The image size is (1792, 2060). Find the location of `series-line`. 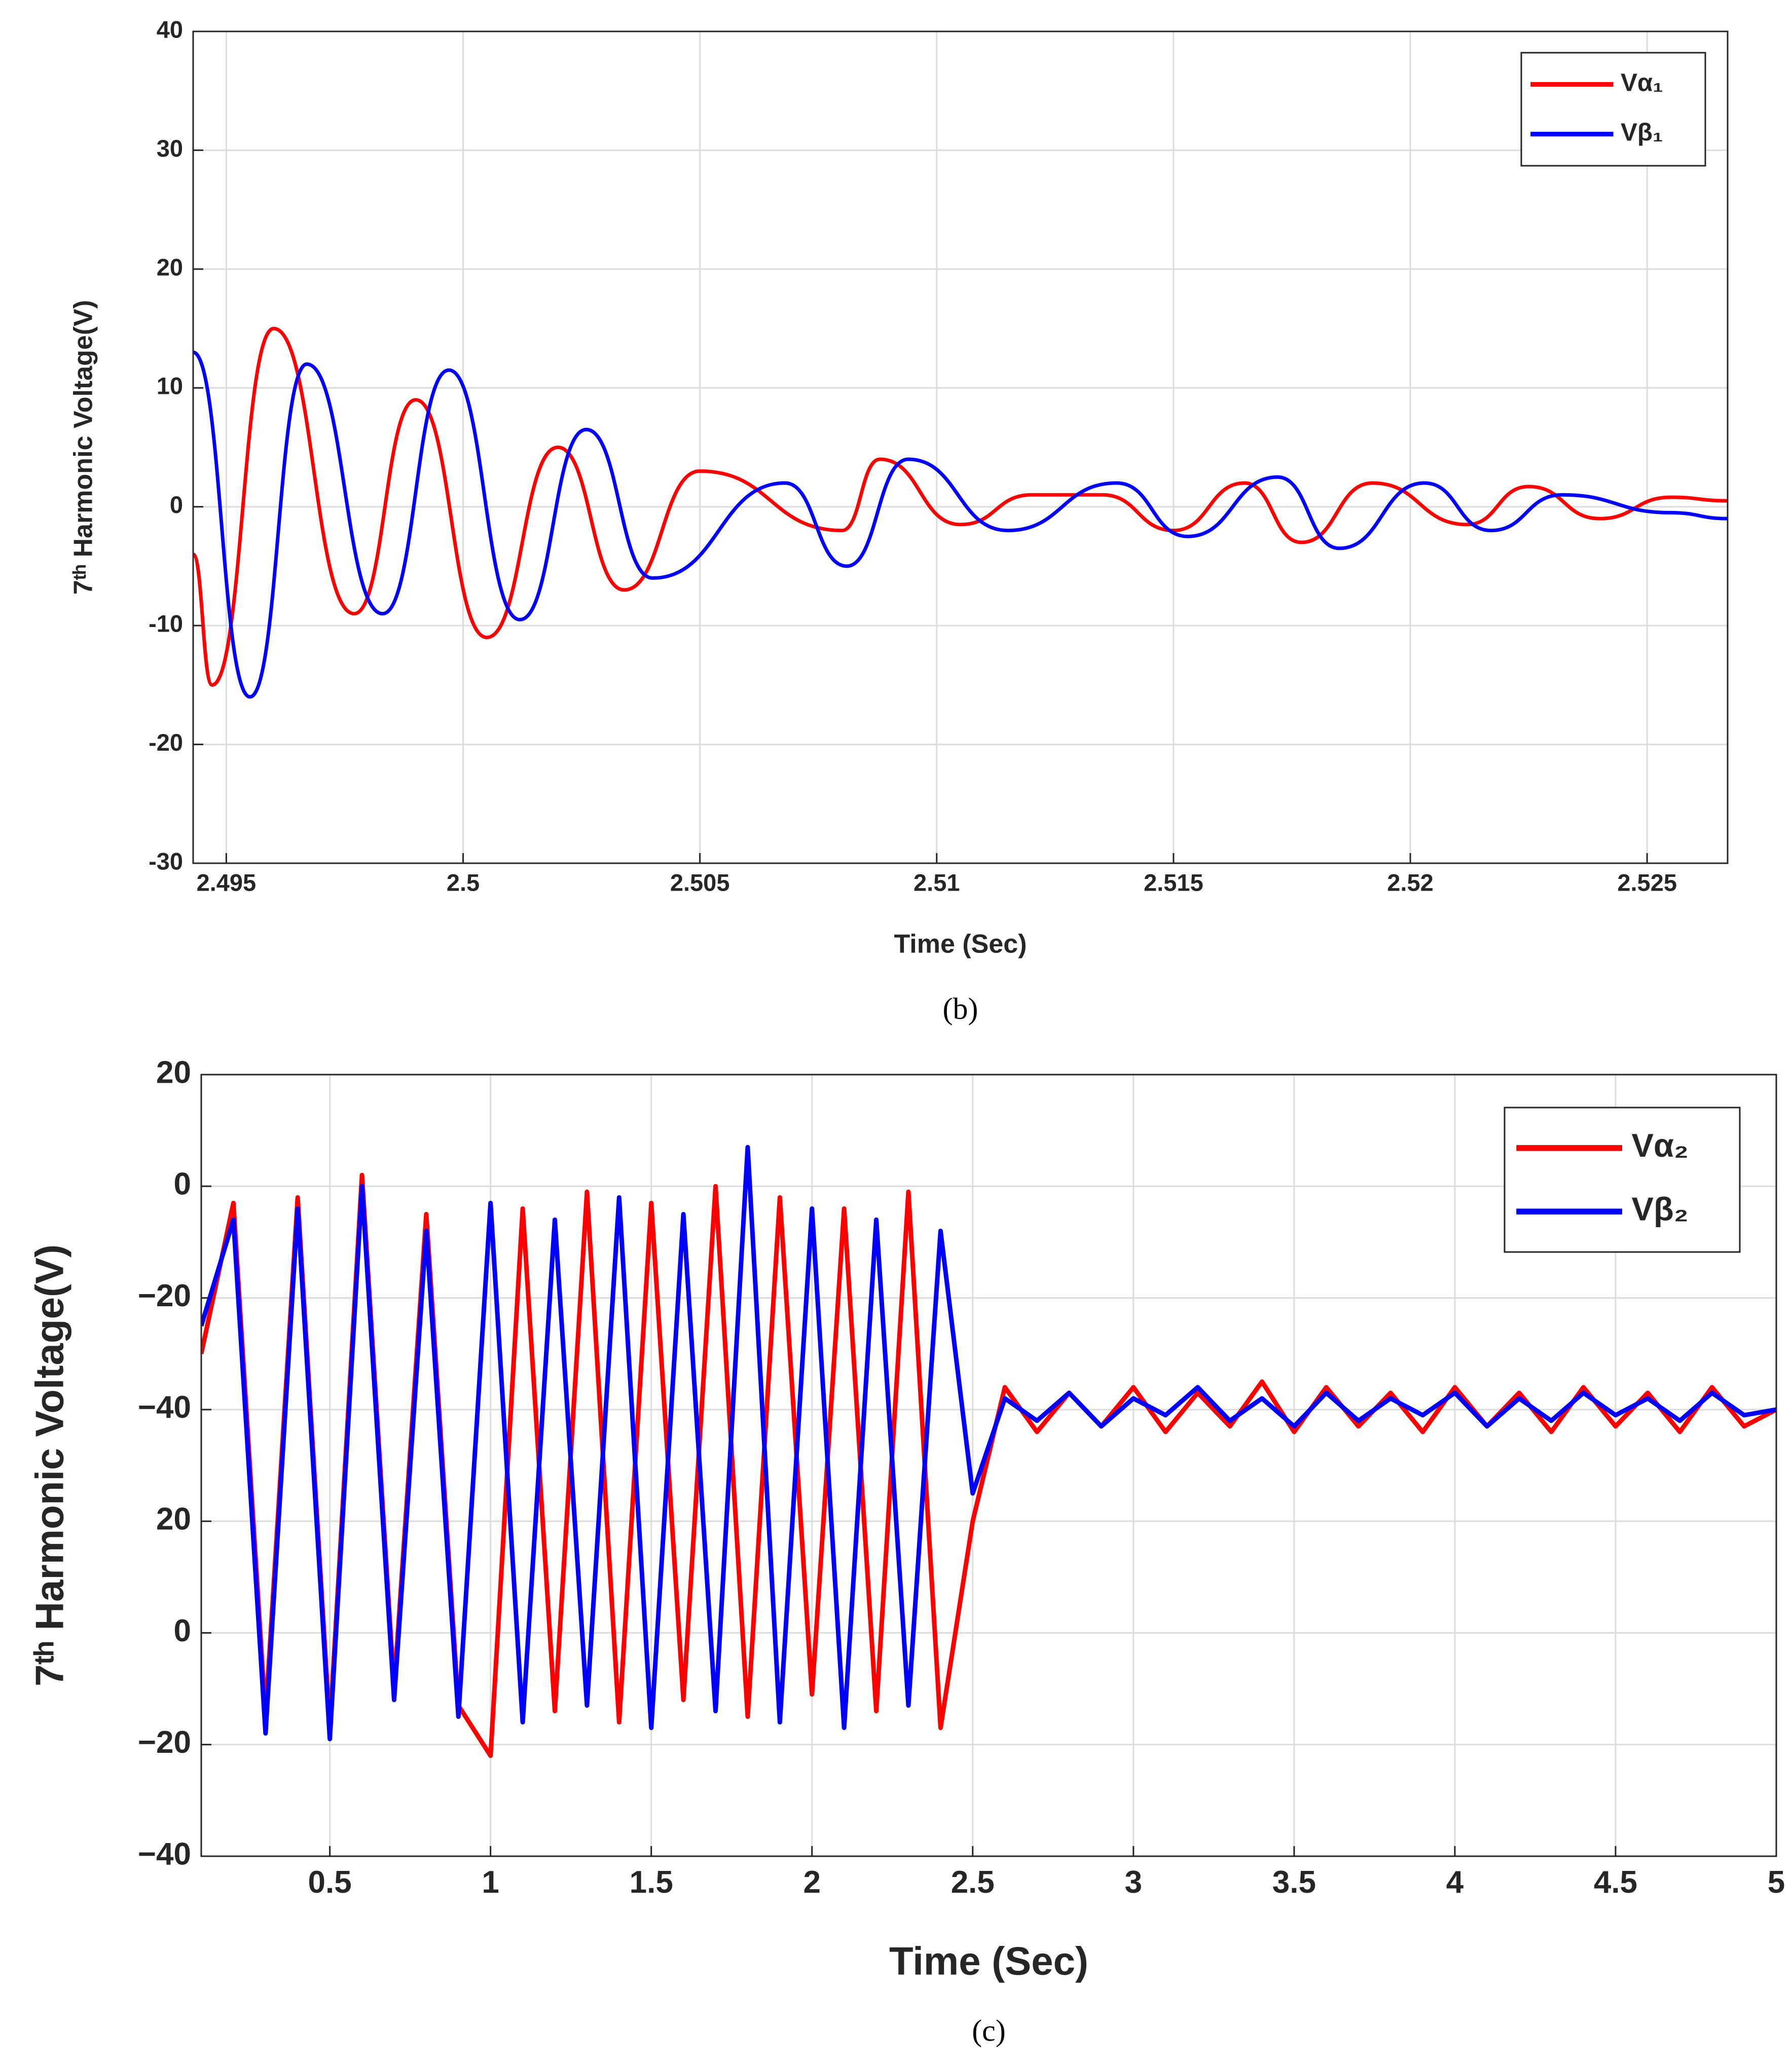

series-line is located at coordinates (960, 524).